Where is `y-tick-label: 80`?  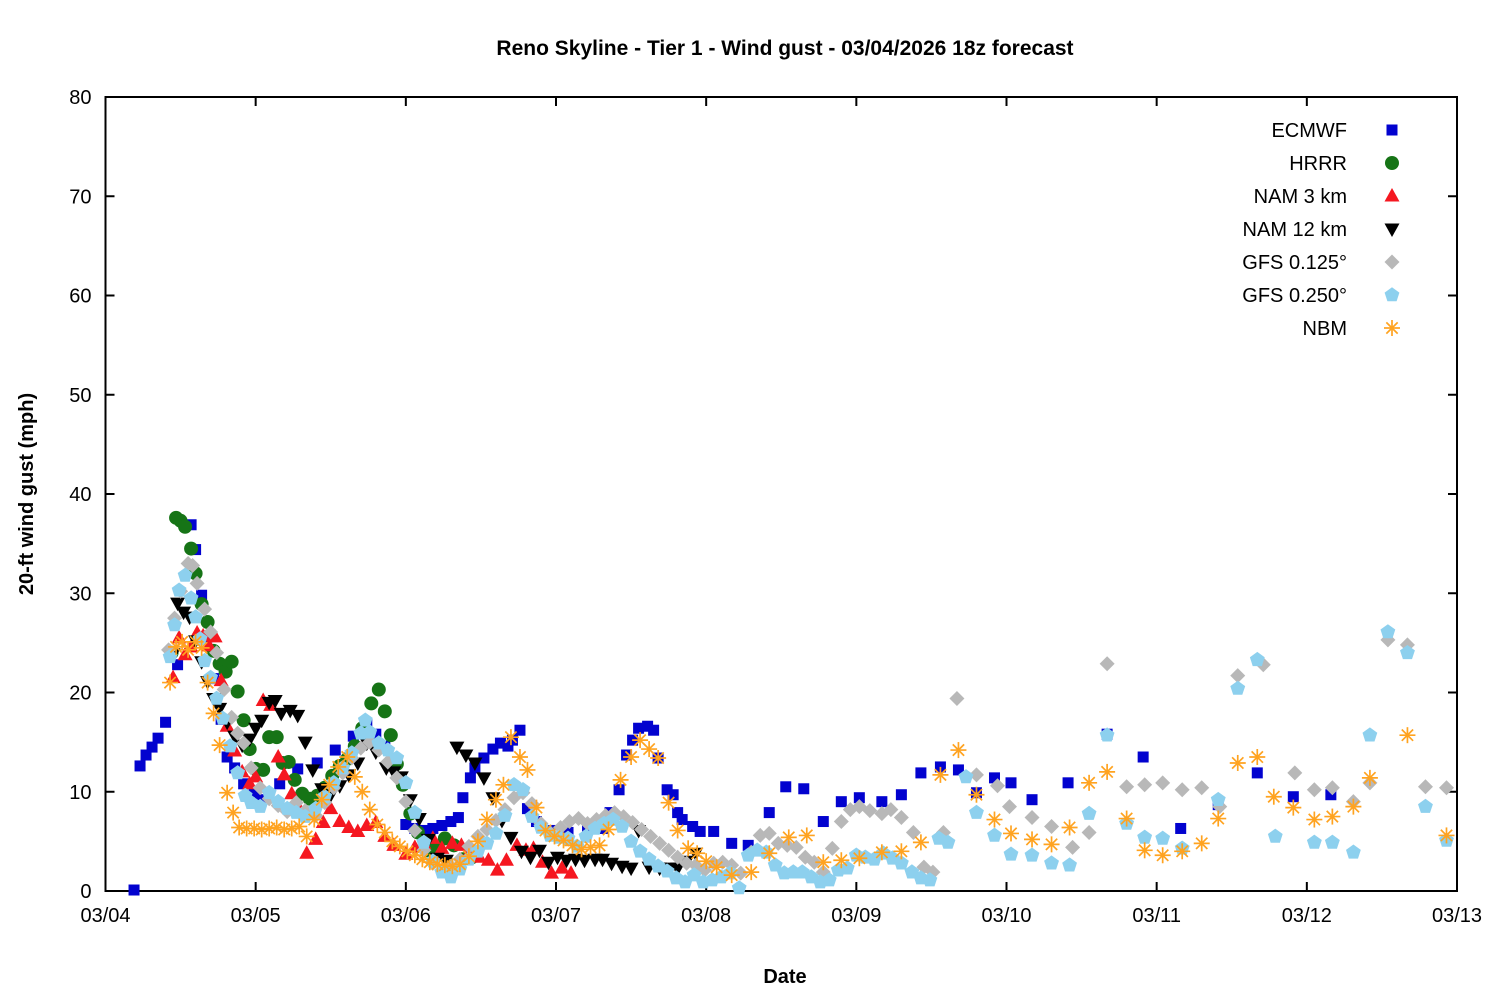
y-tick-label: 80 is located at coordinates (80, 98).